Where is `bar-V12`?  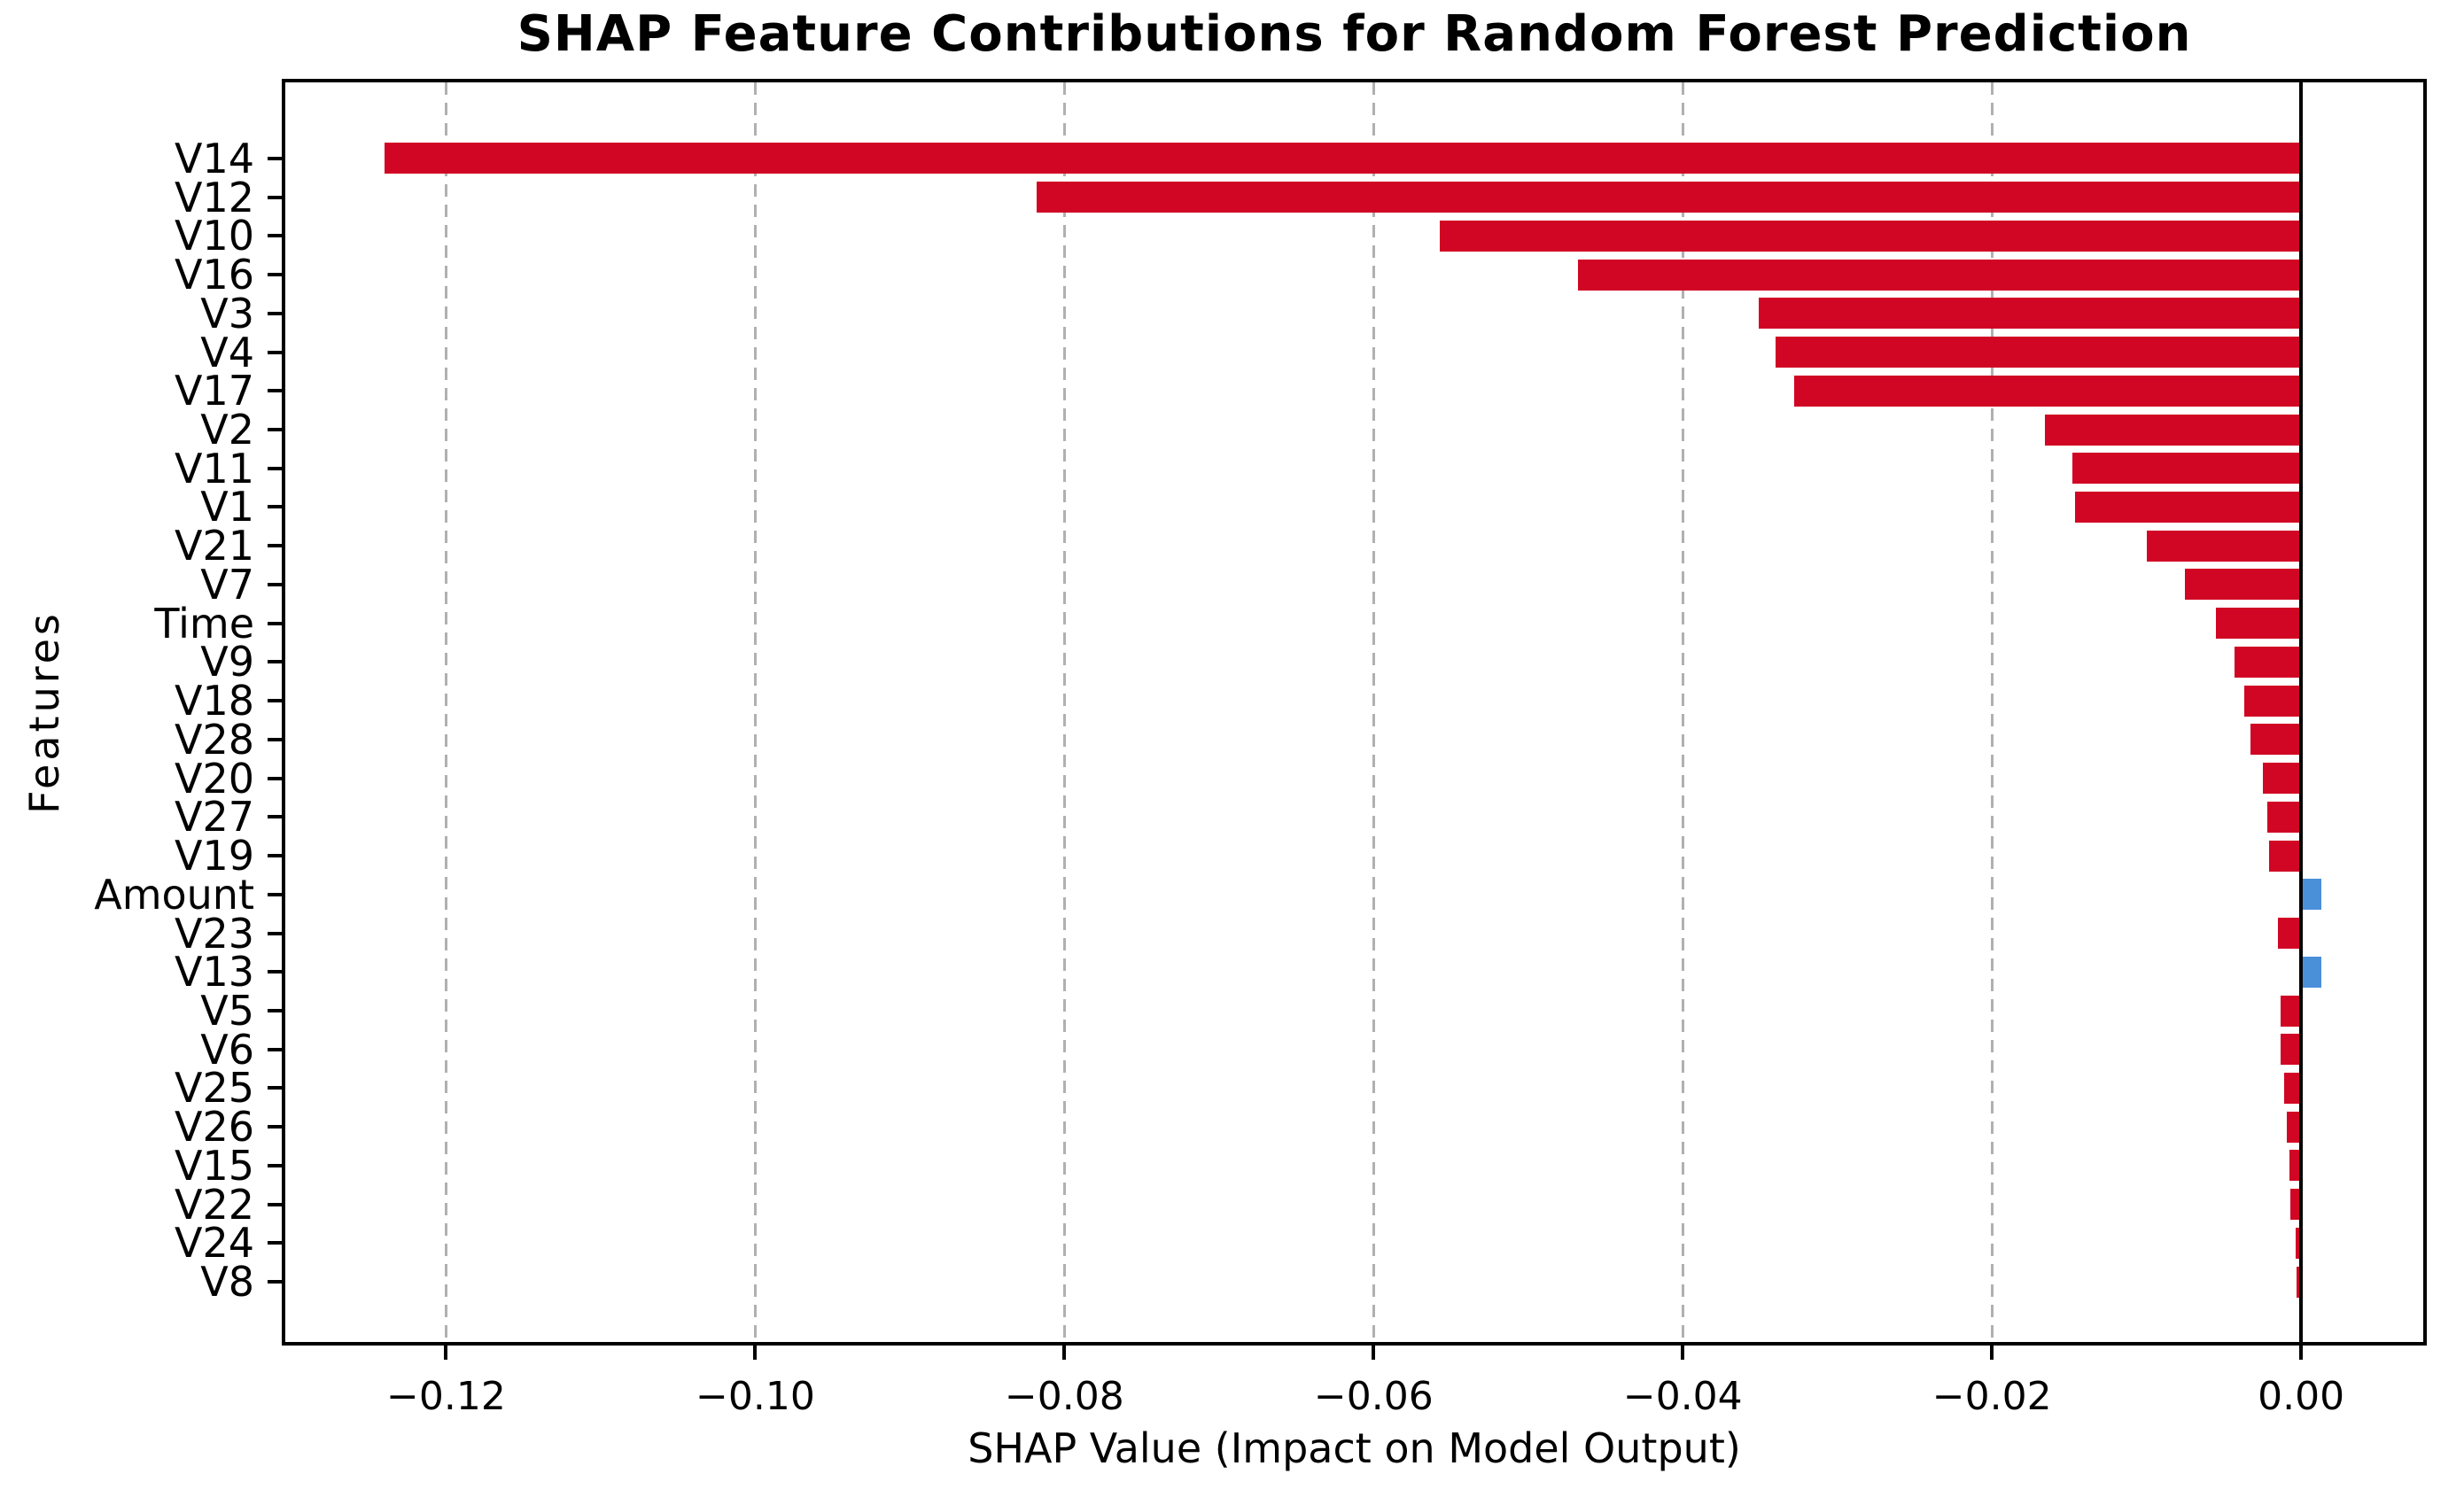
bar-V12 is located at coordinates (1669, 197).